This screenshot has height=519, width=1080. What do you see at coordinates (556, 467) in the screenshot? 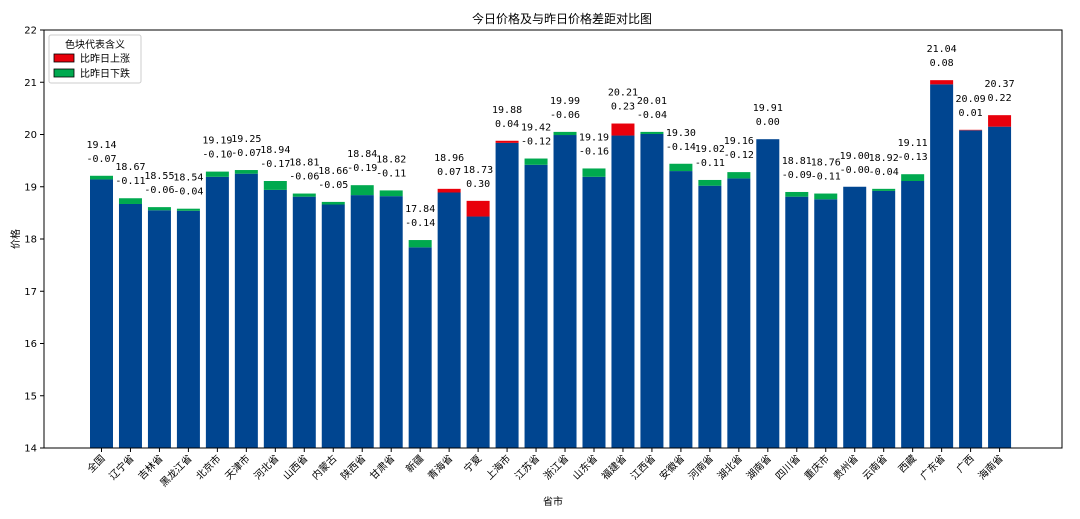
I see `x-tick-label: 浙江省` at bounding box center [556, 467].